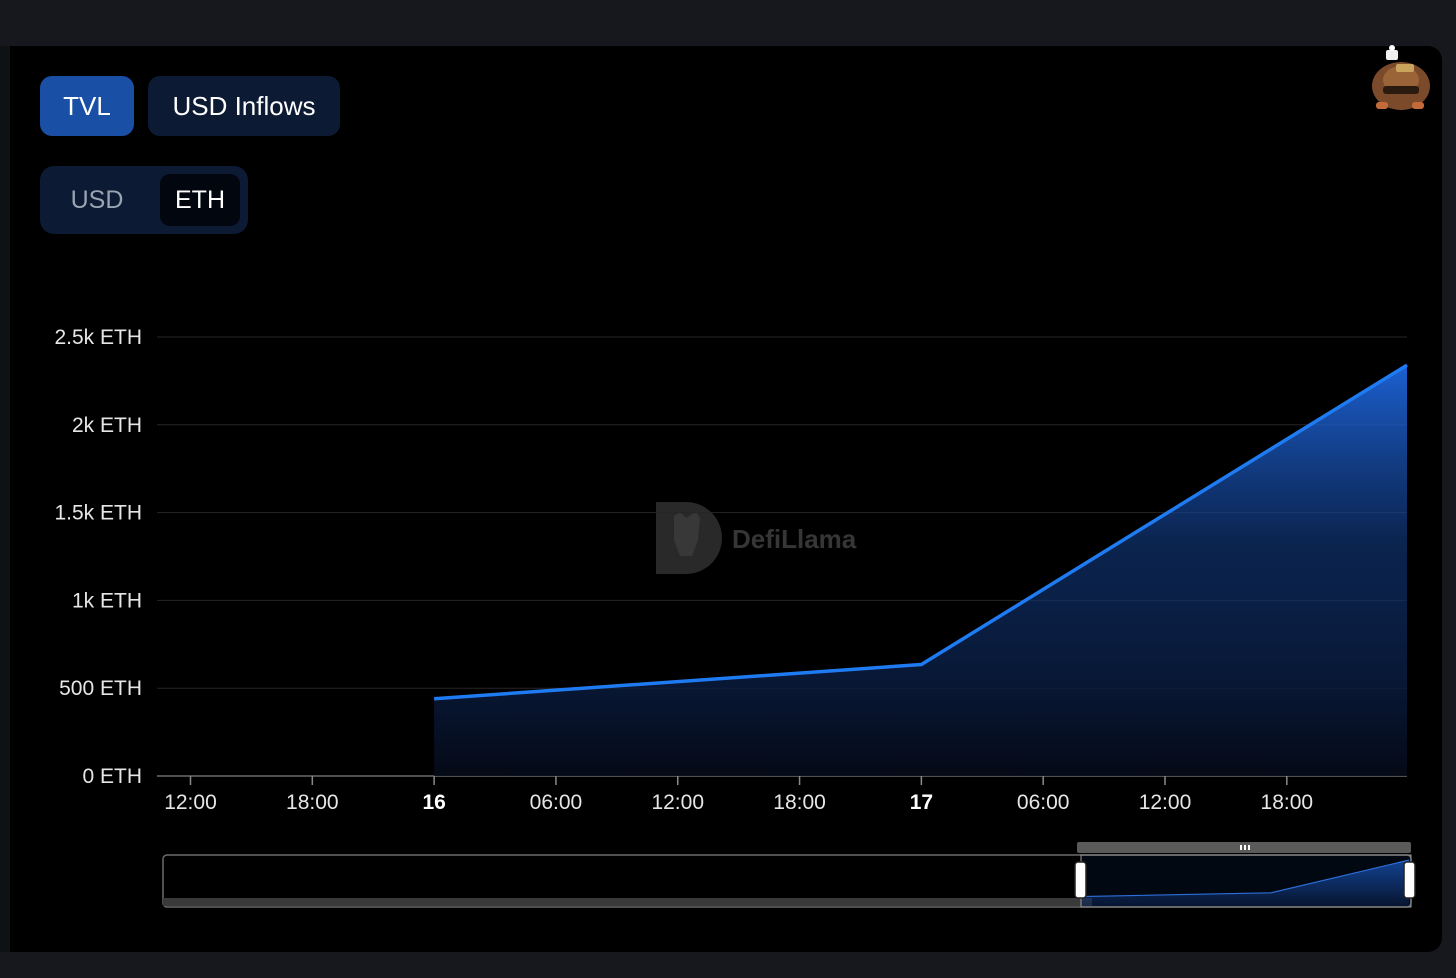 Image resolution: width=1456 pixels, height=978 pixels. Describe the element at coordinates (98, 337) in the screenshot. I see `y-tick-label: 2.5k ETH` at that location.